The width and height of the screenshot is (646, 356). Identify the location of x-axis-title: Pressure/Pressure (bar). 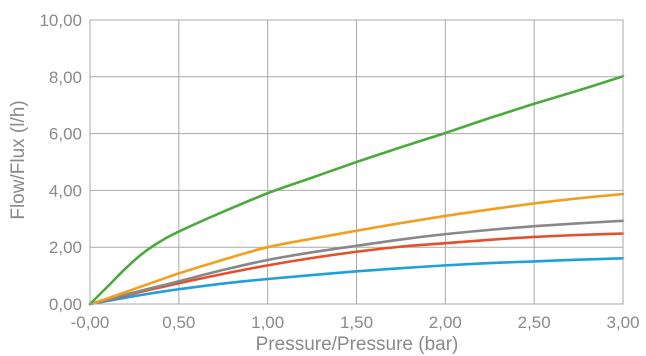
(357, 344).